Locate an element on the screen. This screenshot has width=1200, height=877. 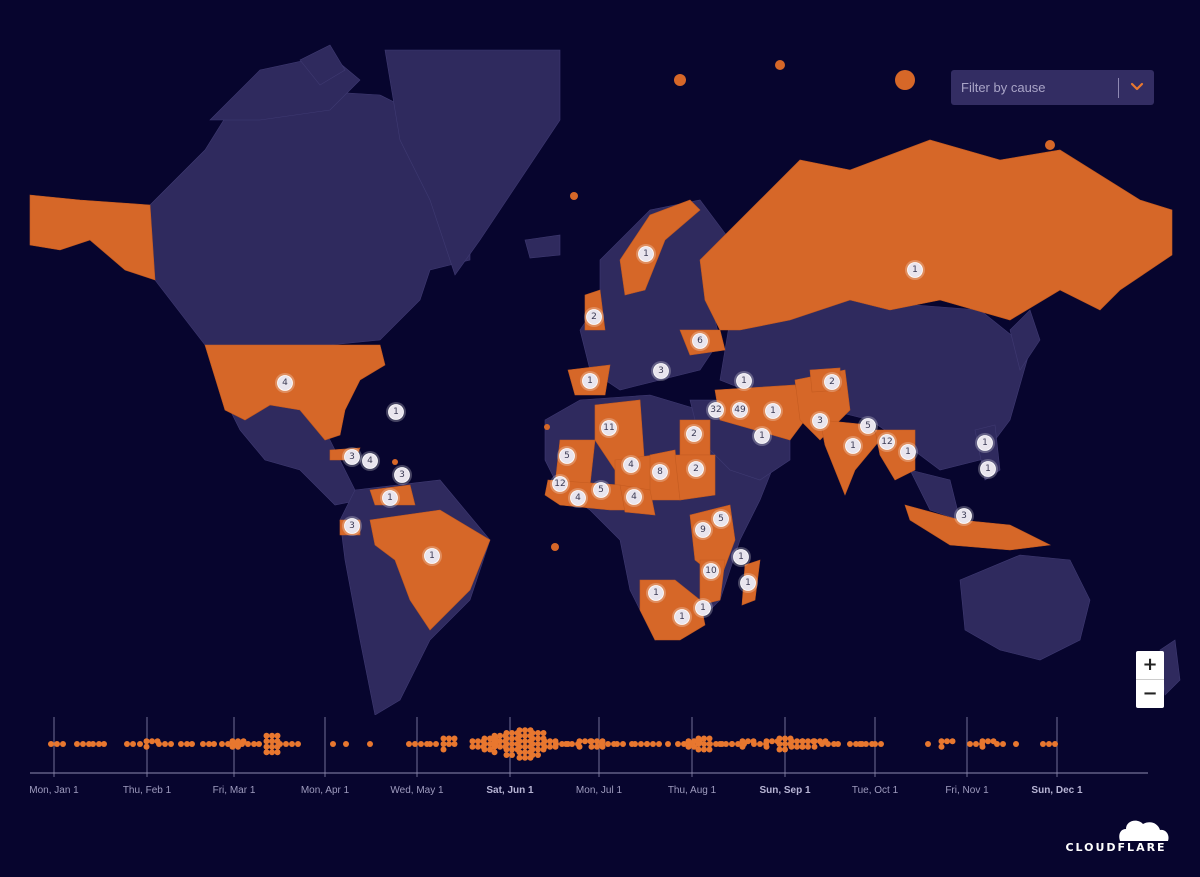
map-marker-cluster: 5 is located at coordinates (721, 519).